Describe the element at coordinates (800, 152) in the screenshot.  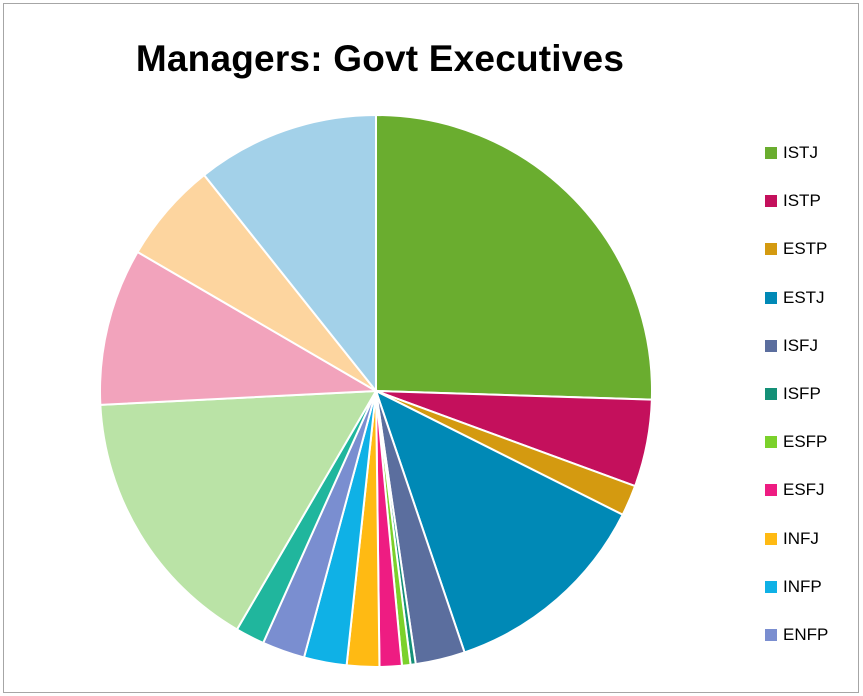
I see `legend-label: ISTJ` at that location.